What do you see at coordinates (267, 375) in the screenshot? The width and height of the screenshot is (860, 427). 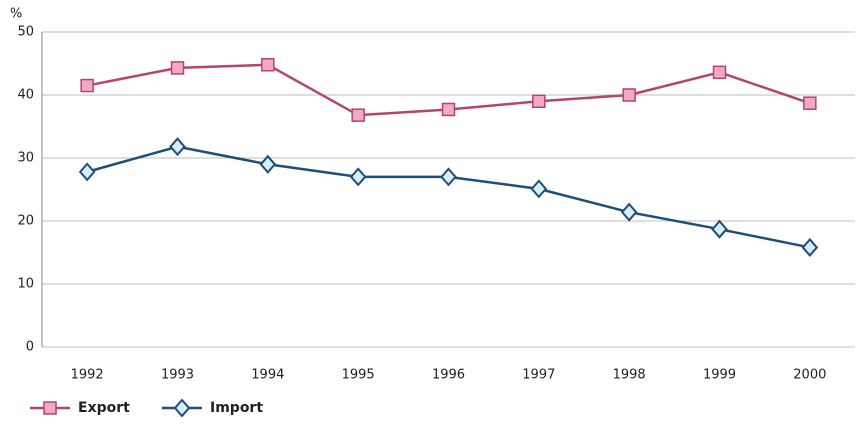 I see `x-tick-label: 1994` at bounding box center [267, 375].